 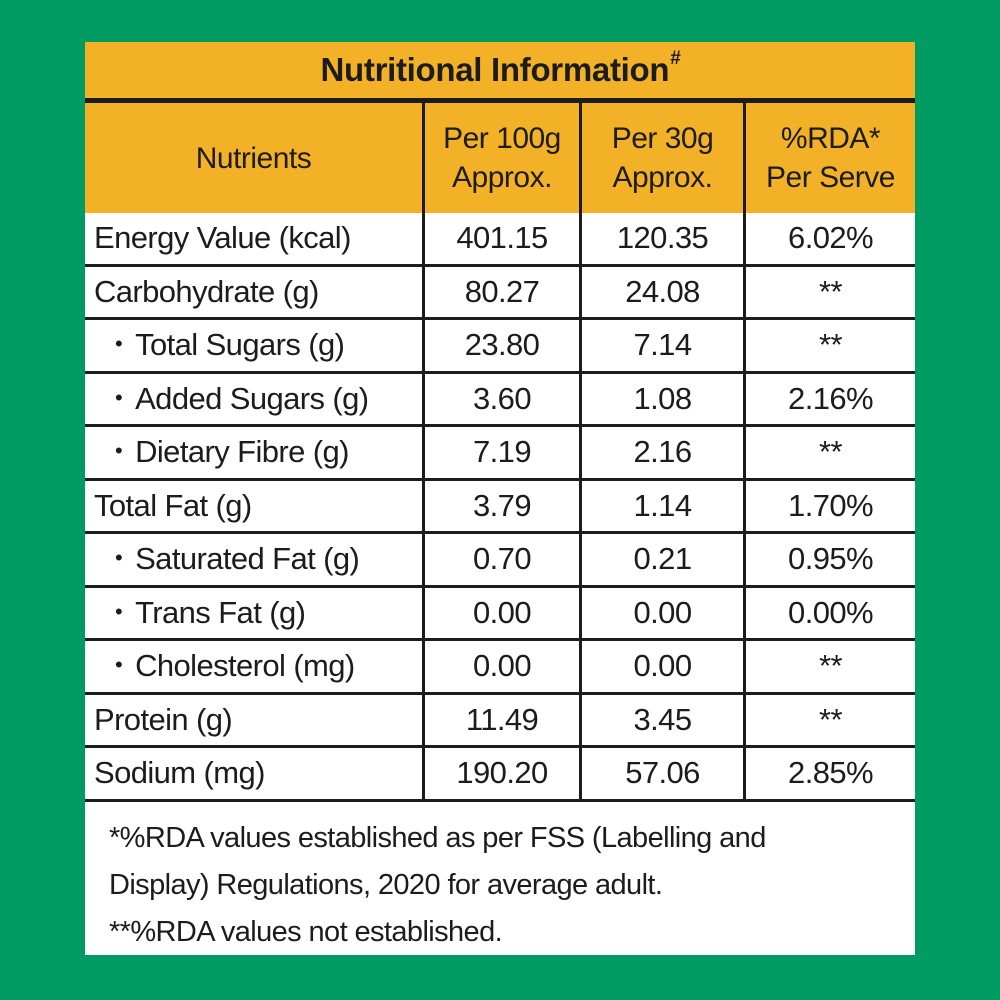 I want to click on per-100g-value: 401.15, so click(x=503, y=238).